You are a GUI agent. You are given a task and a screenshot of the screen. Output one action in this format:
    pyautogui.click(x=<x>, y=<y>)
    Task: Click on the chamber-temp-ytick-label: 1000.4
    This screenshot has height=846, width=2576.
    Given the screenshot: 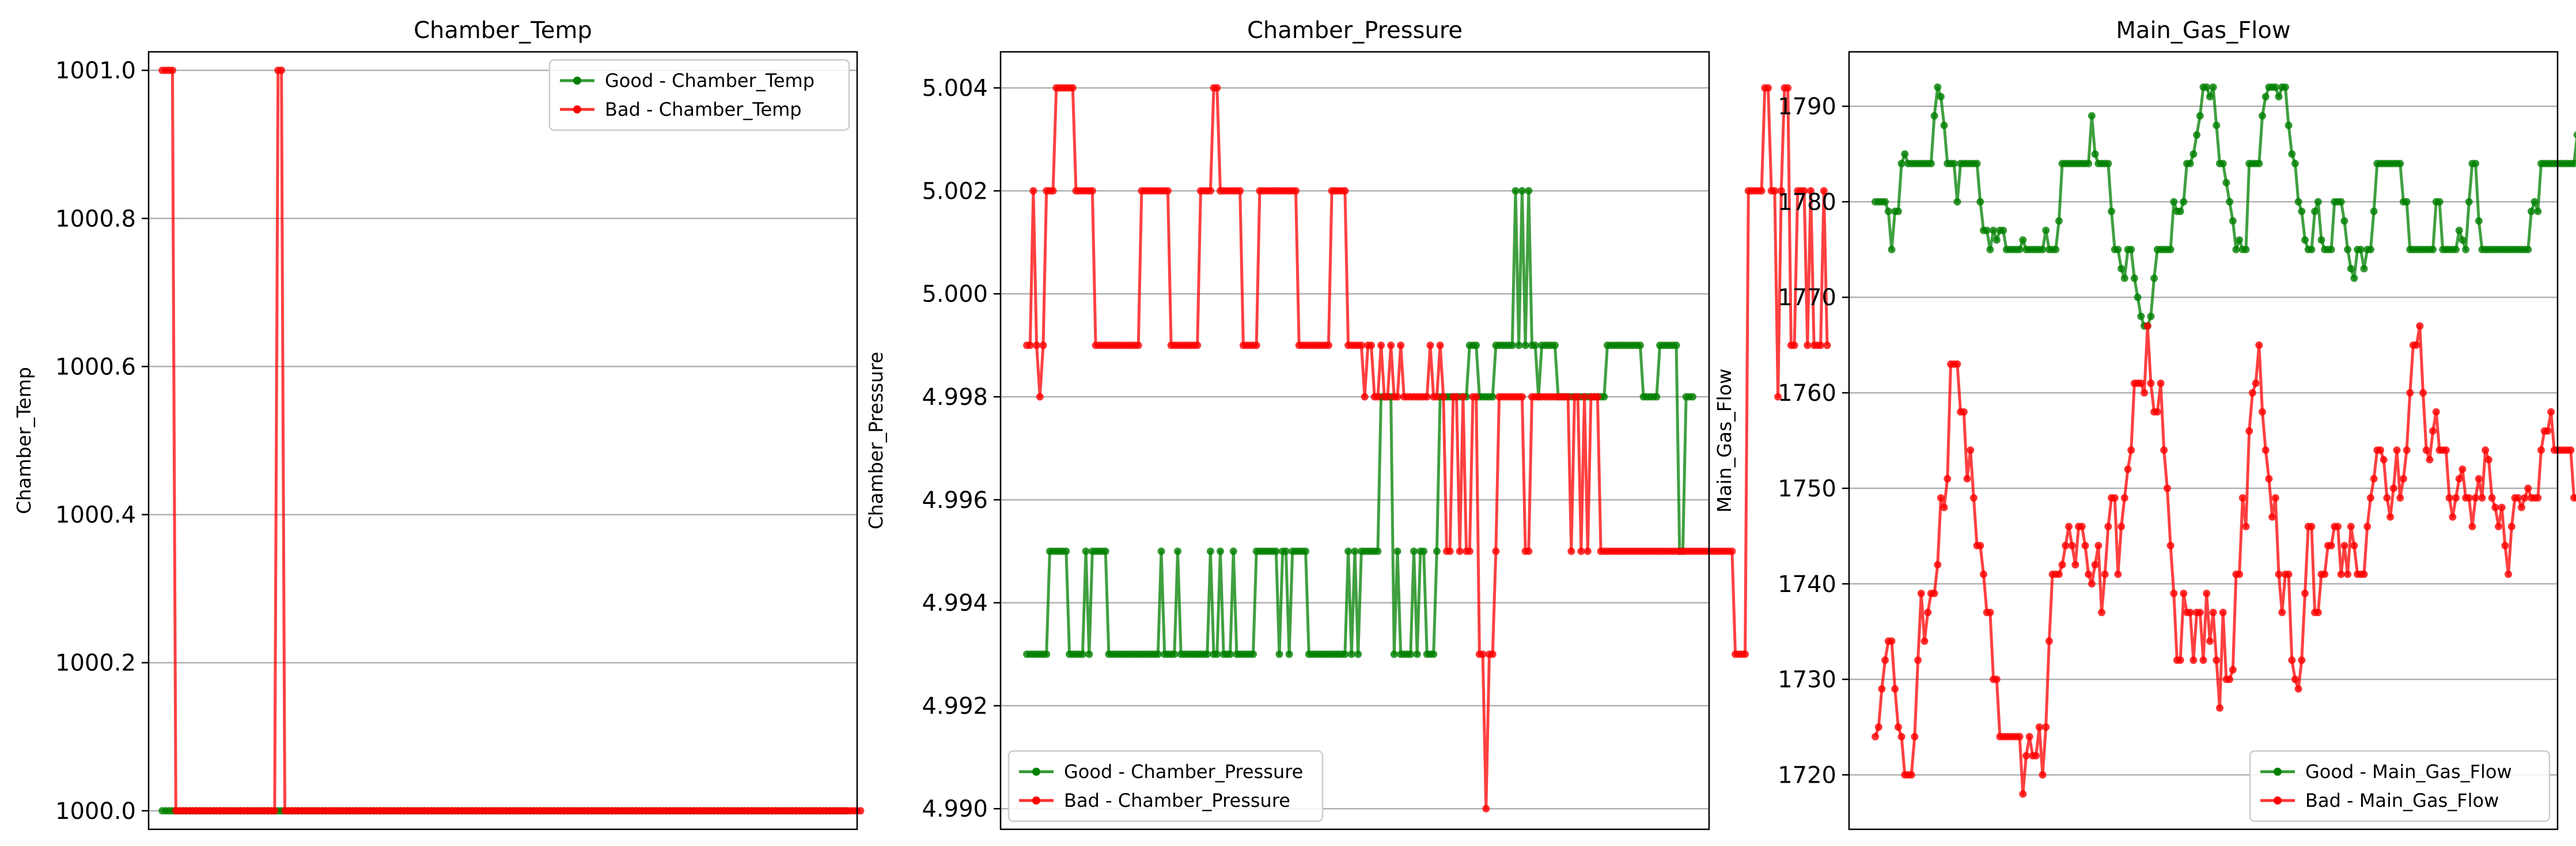 What is the action you would take?
    pyautogui.click(x=95, y=515)
    